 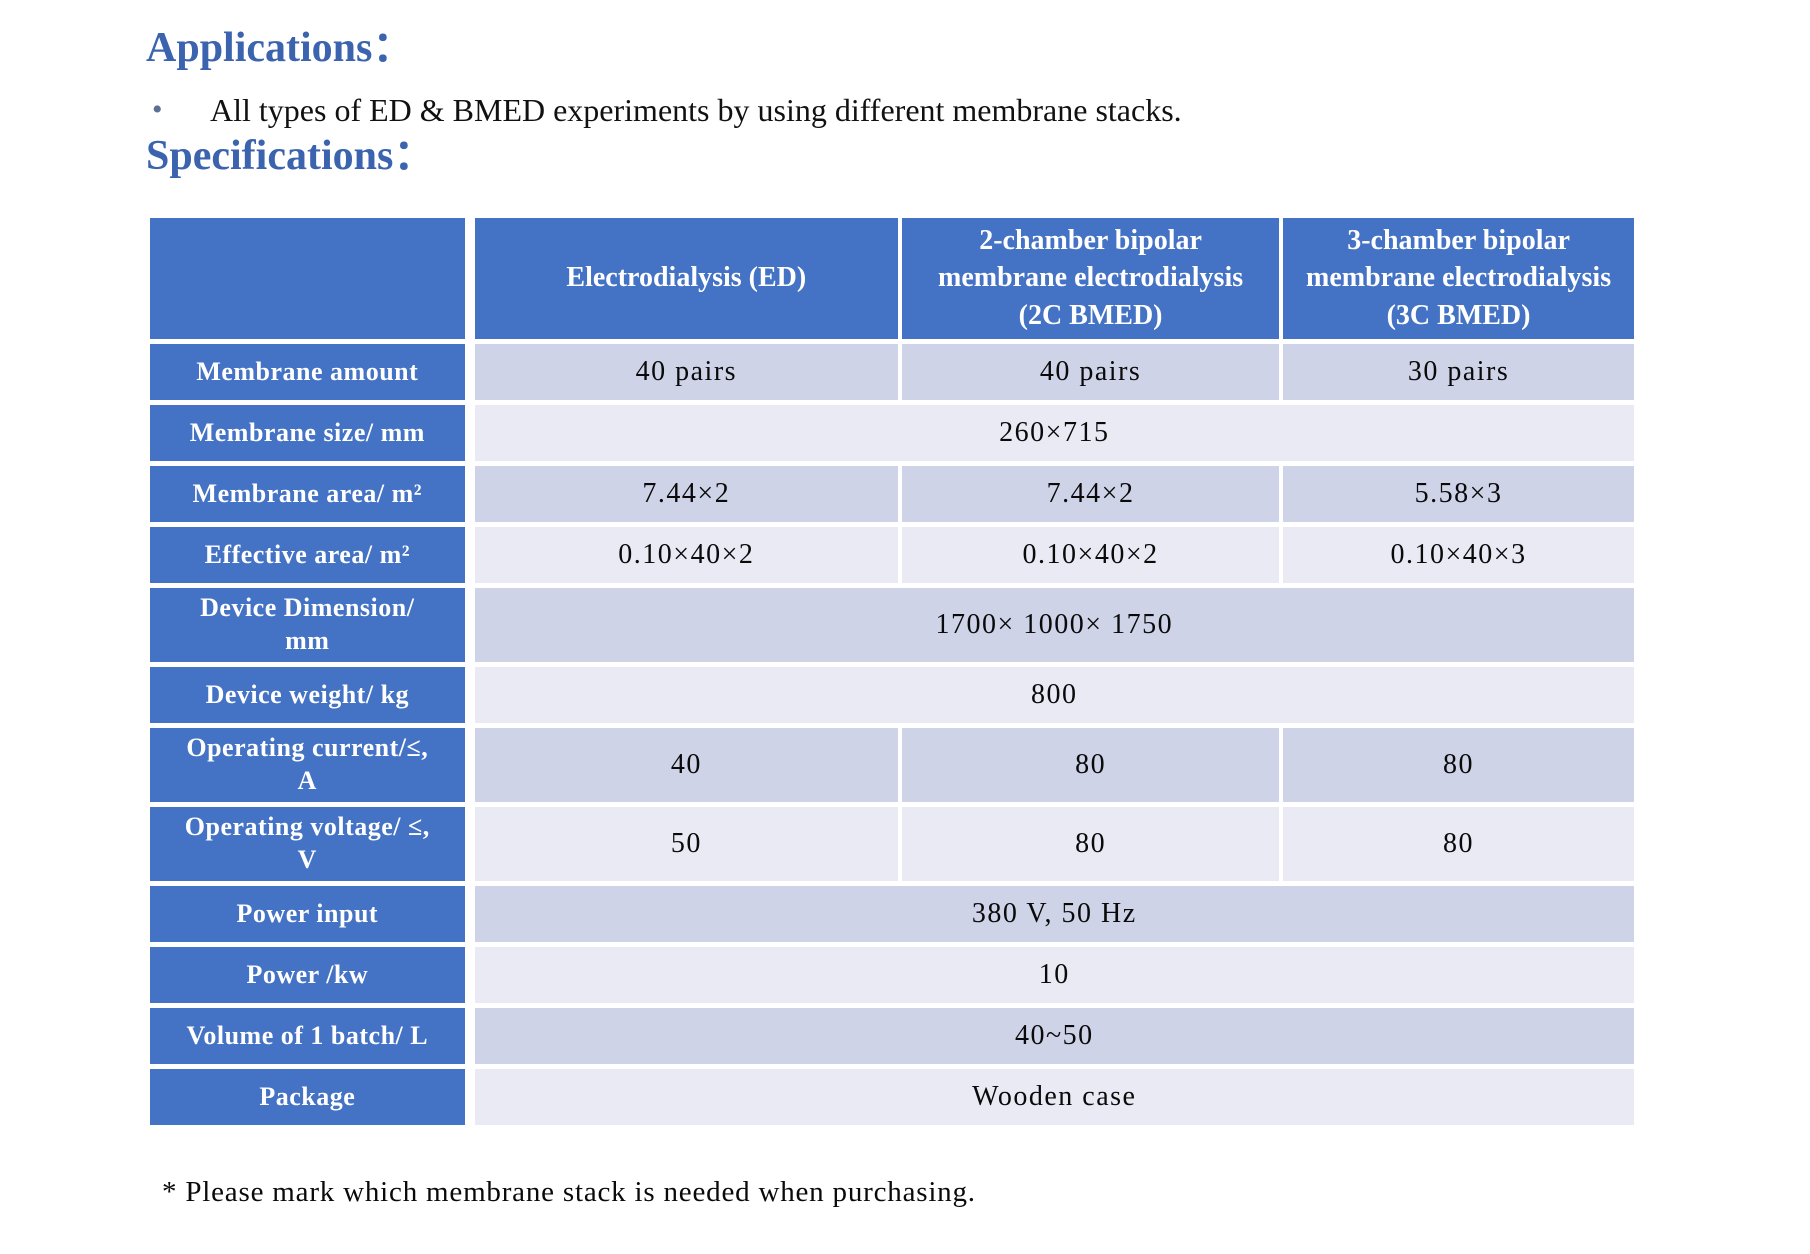 What do you see at coordinates (1054, 694) in the screenshot?
I see `cell-value-merged: 800` at bounding box center [1054, 694].